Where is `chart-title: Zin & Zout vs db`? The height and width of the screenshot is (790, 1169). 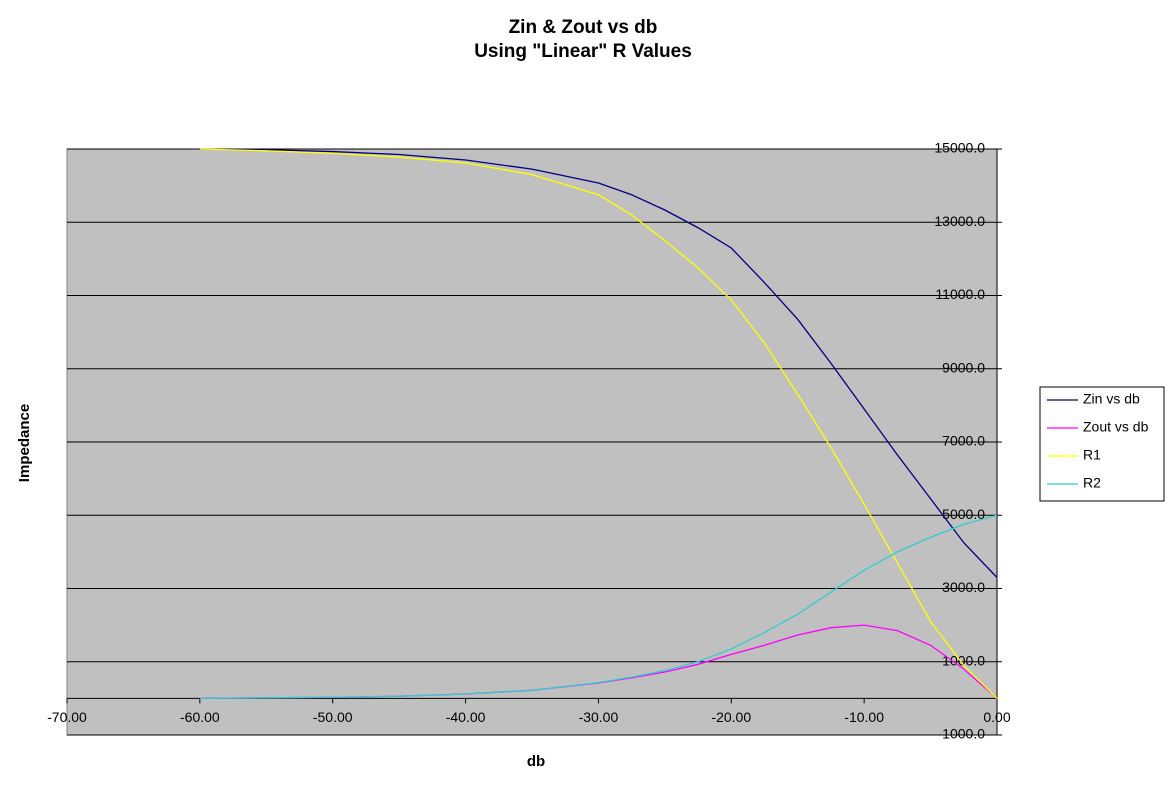 chart-title: Zin & Zout vs db is located at coordinates (583, 27).